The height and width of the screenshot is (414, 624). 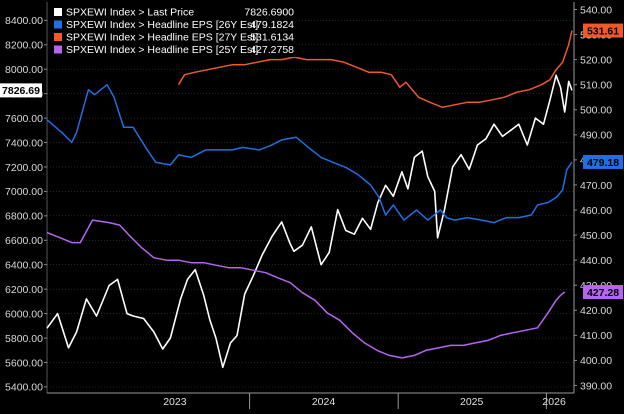 What do you see at coordinates (24, 192) in the screenshot?
I see `y-left-tick-label: 7000.00` at bounding box center [24, 192].